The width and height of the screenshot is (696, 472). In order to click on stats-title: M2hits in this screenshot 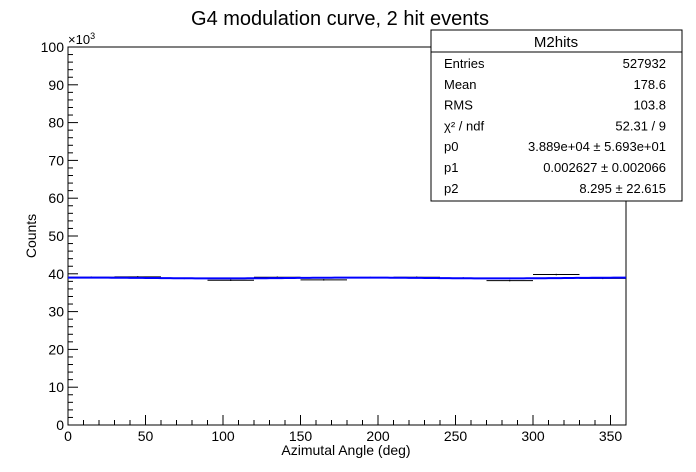, I will do `click(556, 42)`.